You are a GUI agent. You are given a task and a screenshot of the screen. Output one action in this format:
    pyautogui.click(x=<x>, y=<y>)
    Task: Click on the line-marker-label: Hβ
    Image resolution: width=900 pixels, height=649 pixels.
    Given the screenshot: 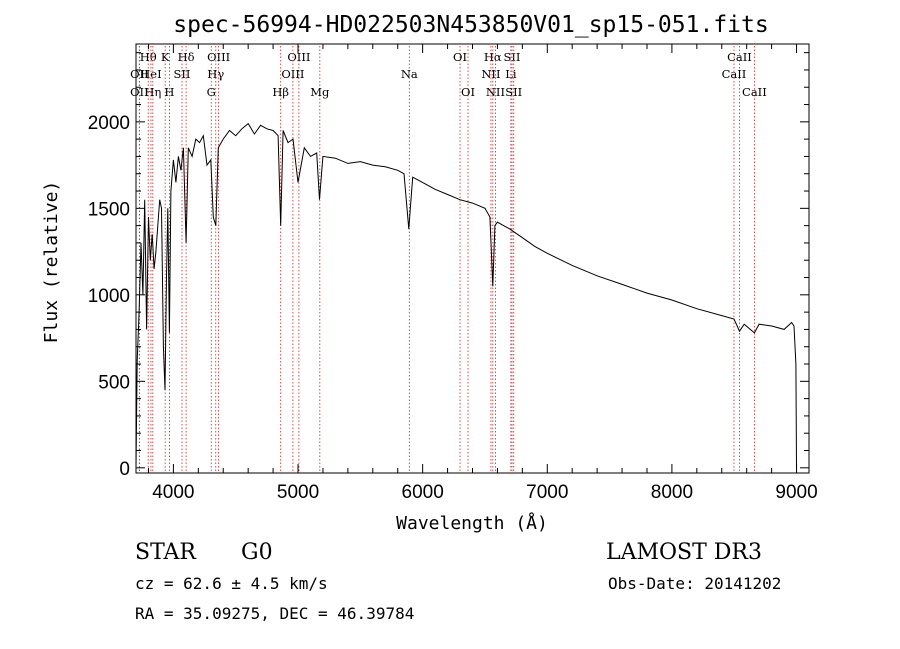 What is the action you would take?
    pyautogui.click(x=280, y=92)
    